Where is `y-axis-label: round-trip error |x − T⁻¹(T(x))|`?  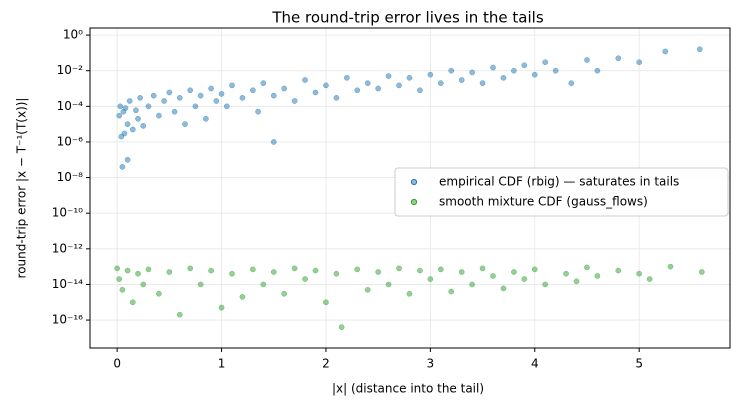 y-axis-label: round-trip error |x − T⁻¹(T(x))| is located at coordinates (22, 188).